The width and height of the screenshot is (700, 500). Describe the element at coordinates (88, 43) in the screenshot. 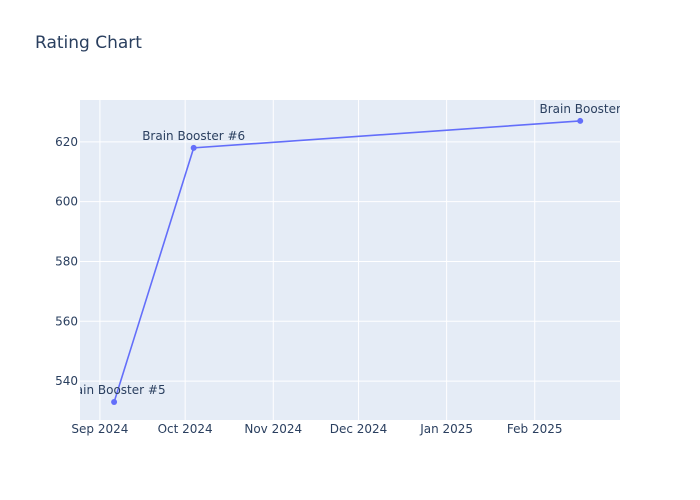

I see `chart-title: Rating Chart` at that location.